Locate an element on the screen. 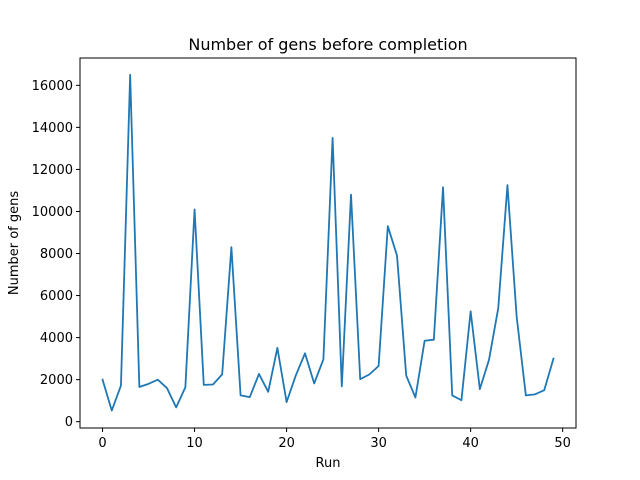 Image resolution: width=640 pixels, height=480 pixels. y-tick-label: 16000 is located at coordinates (52, 86).